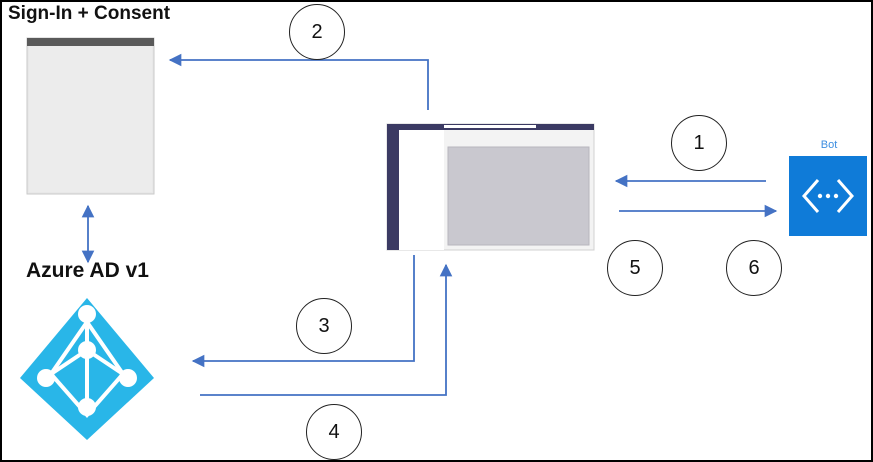 The height and width of the screenshot is (462, 873). Describe the element at coordinates (829, 145) in the screenshot. I see `bot-label: Bot` at that location.